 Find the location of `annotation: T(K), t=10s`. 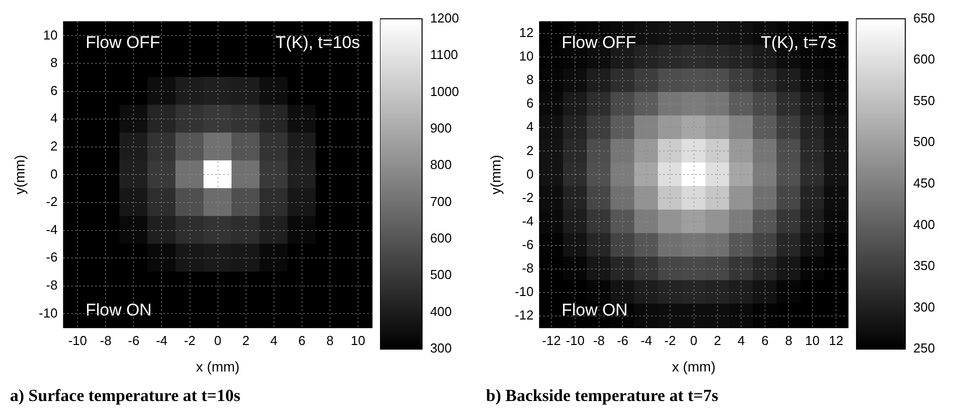

annotation: T(K), t=10s is located at coordinates (317, 42).